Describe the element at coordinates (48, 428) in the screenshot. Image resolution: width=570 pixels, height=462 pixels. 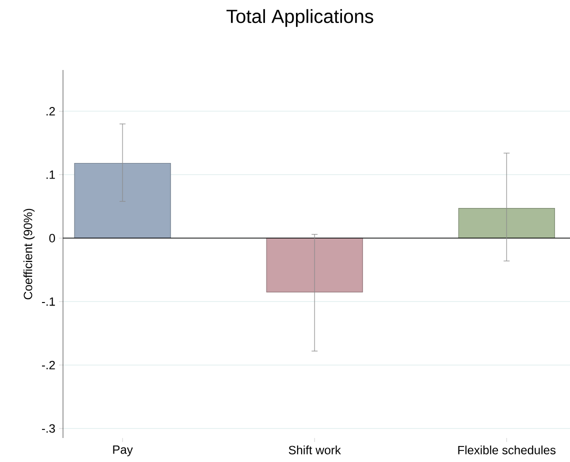
I see `y-tick-label: -.3` at that location.